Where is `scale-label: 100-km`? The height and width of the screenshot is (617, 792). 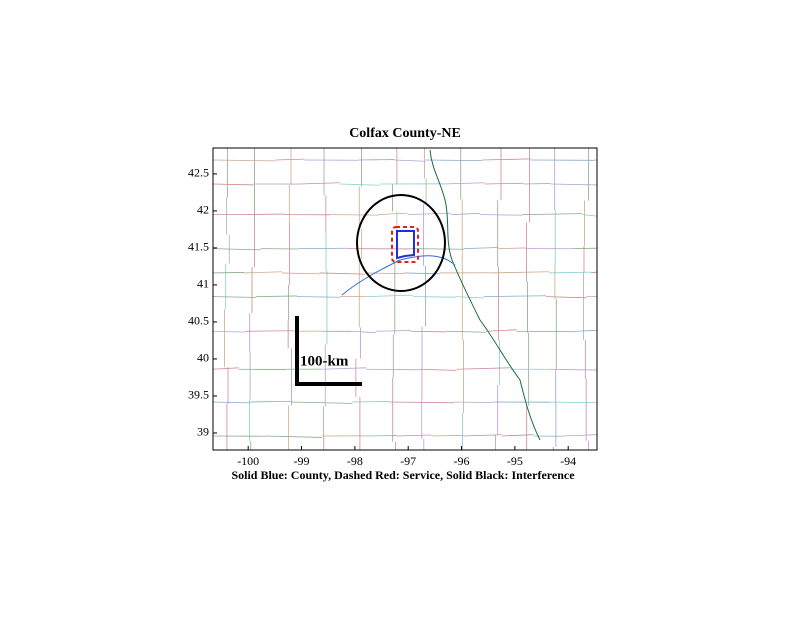 scale-label: 100-km is located at coordinates (324, 361).